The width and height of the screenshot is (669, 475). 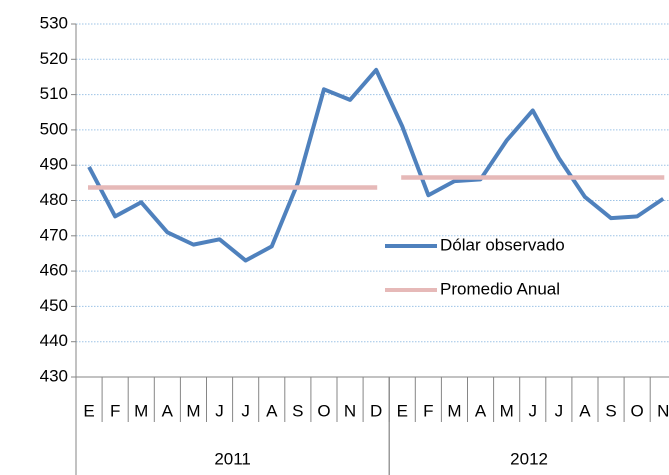 I want to click on group-label: 2012, so click(x=529, y=458).